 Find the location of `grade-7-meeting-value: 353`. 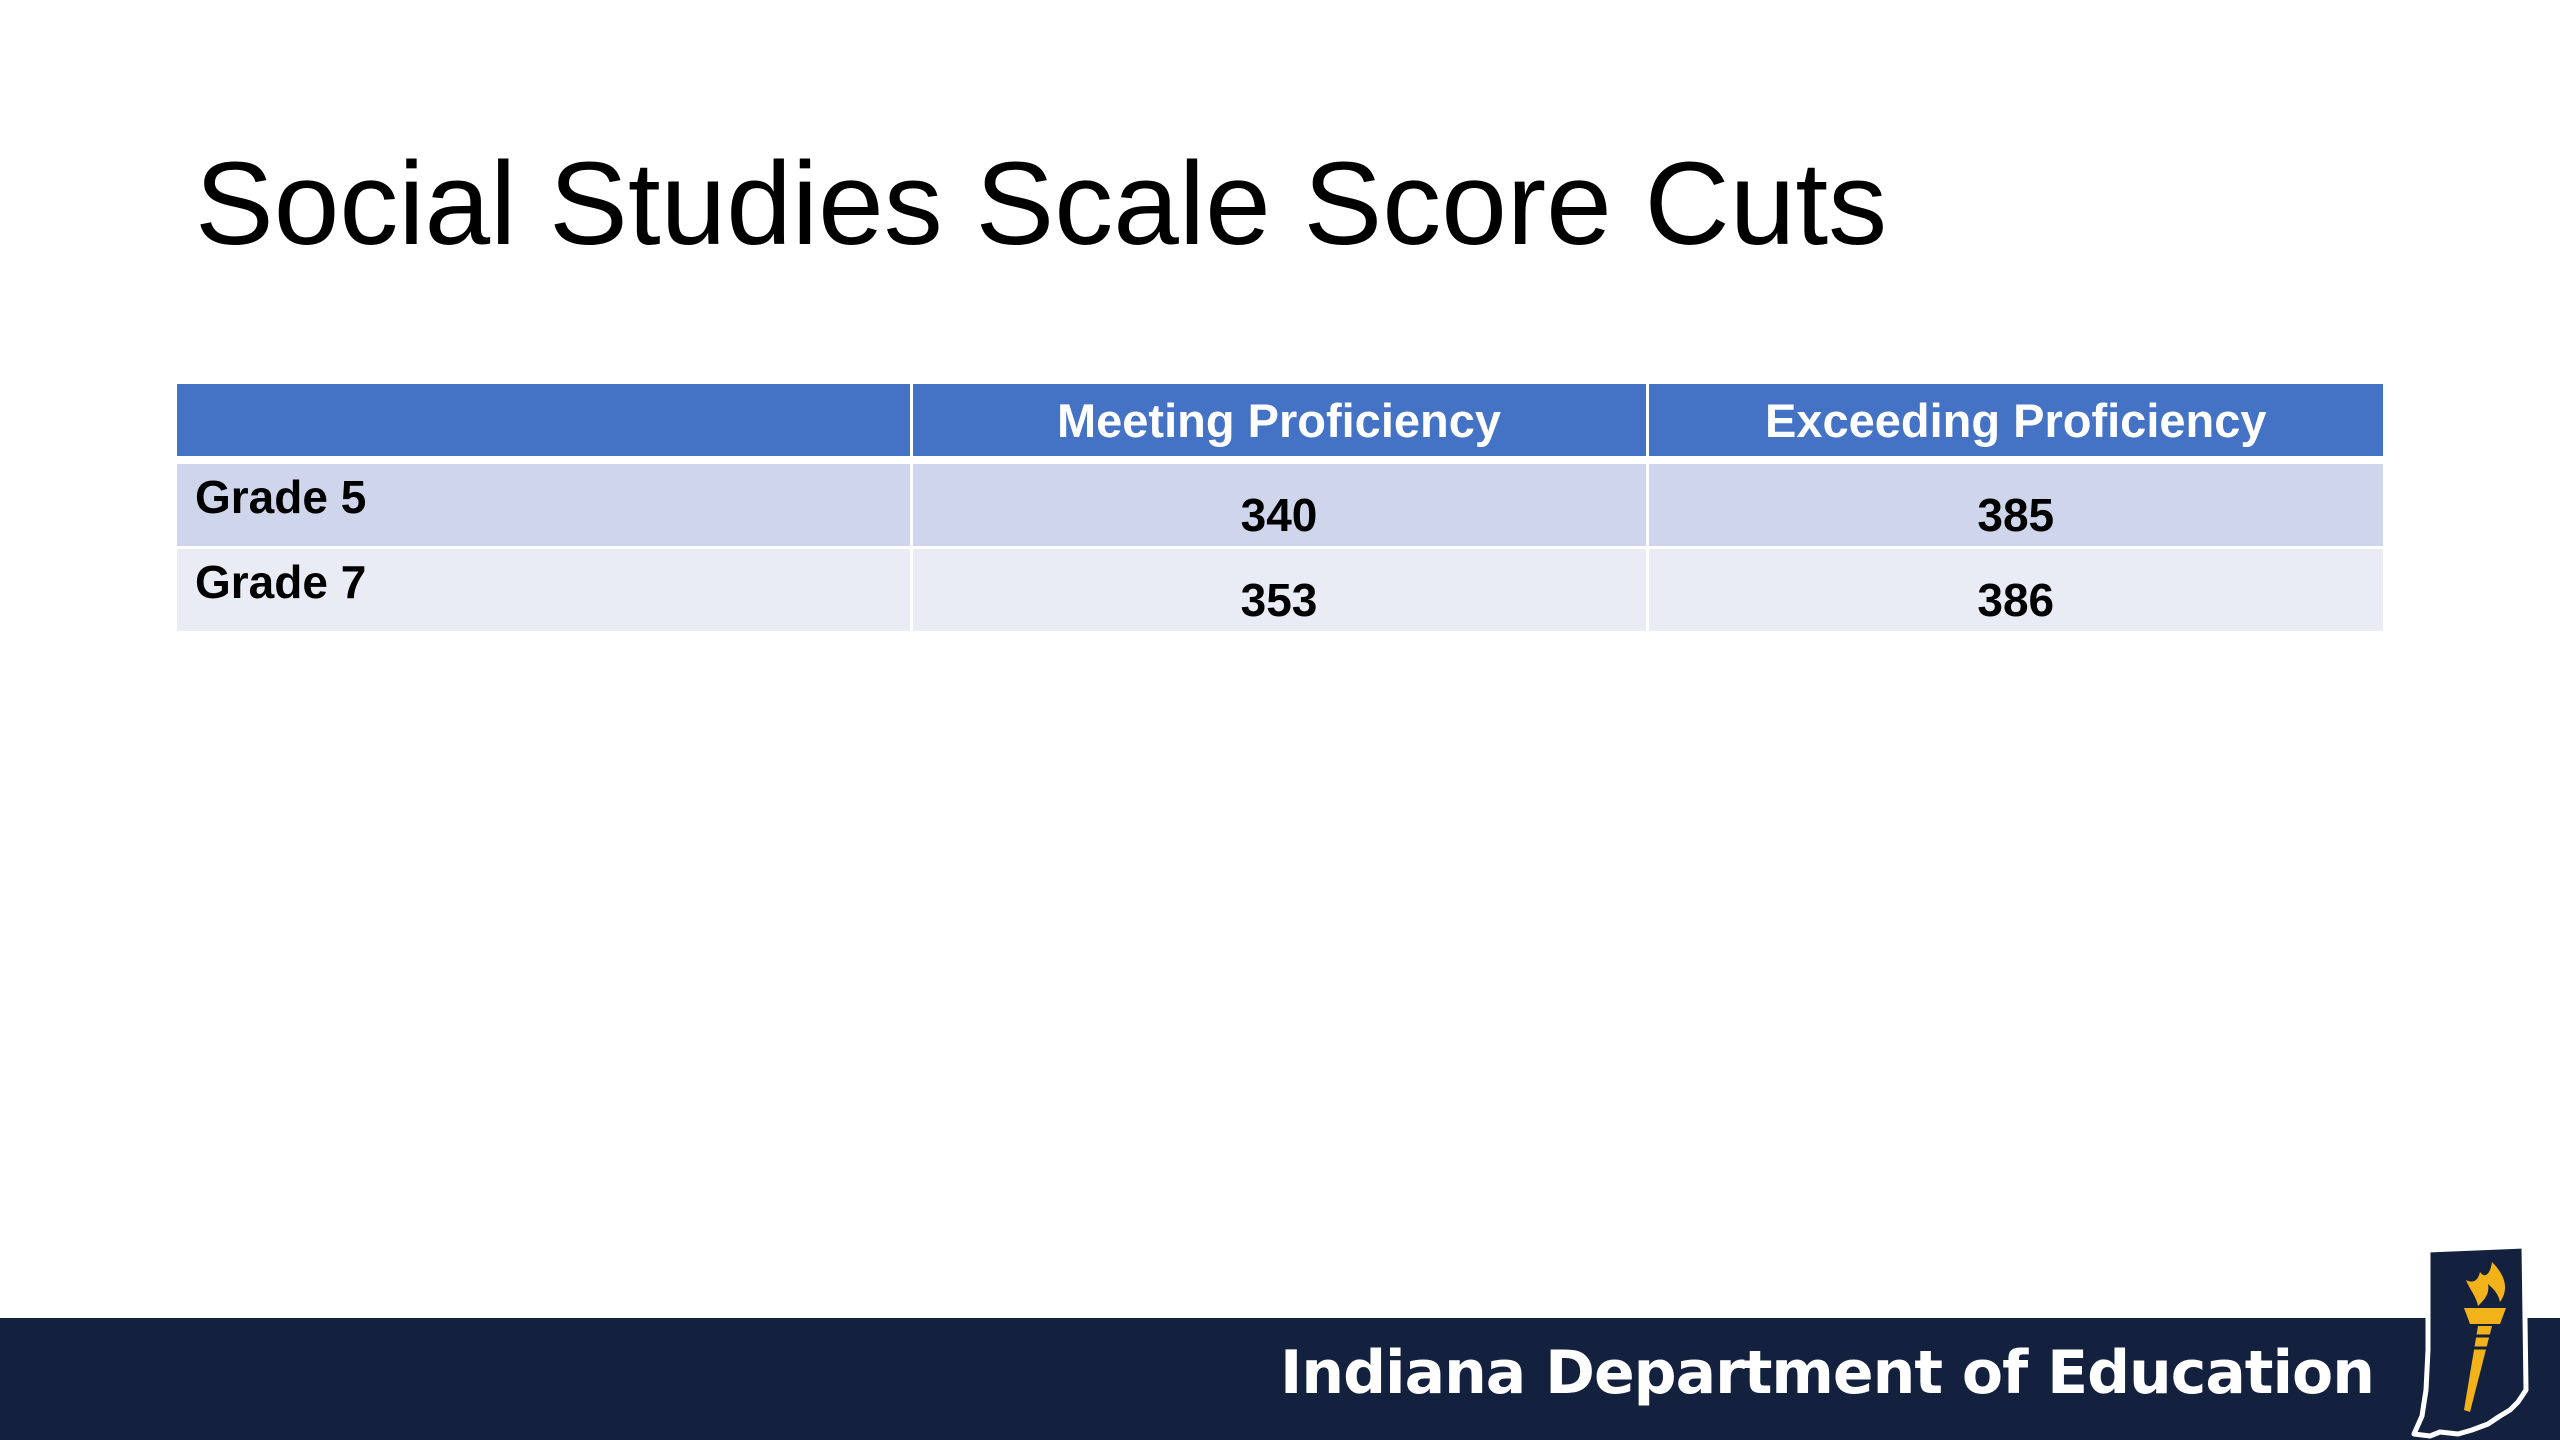

grade-7-meeting-value: 353 is located at coordinates (1280, 590).